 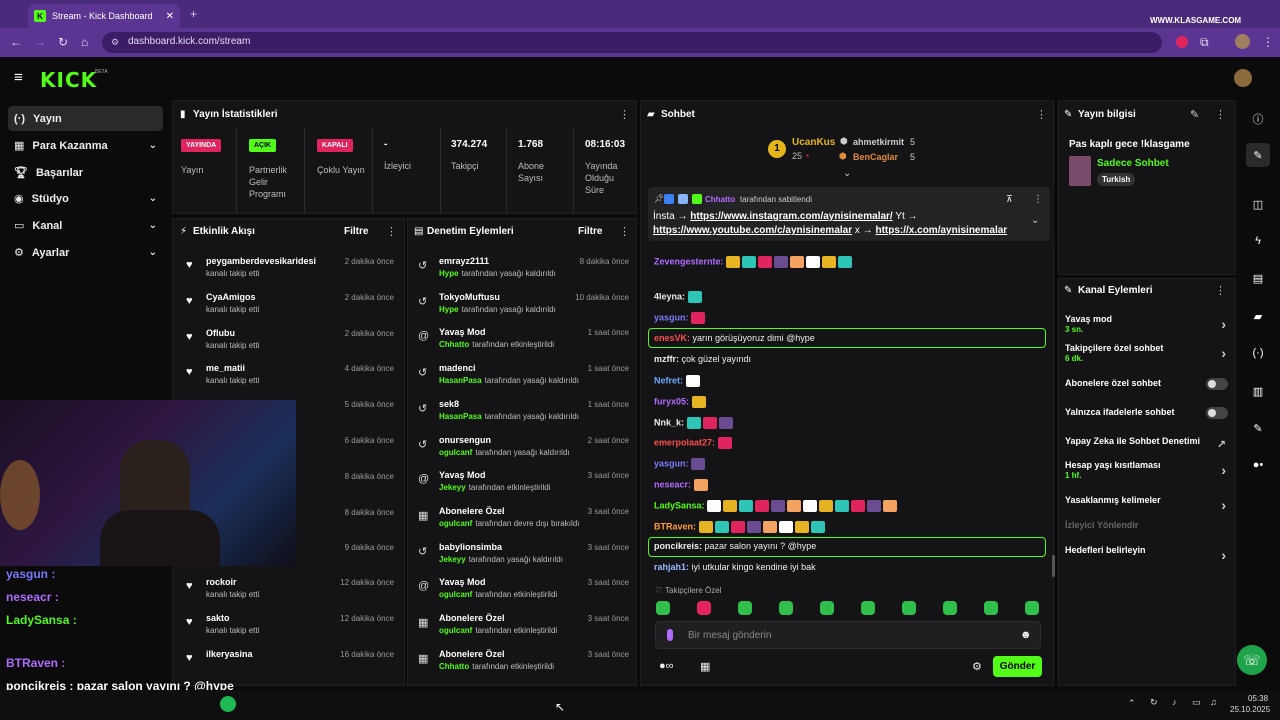 I want to click on chat-message: mzffr: çok güzel yayındı, so click(x=702, y=359).